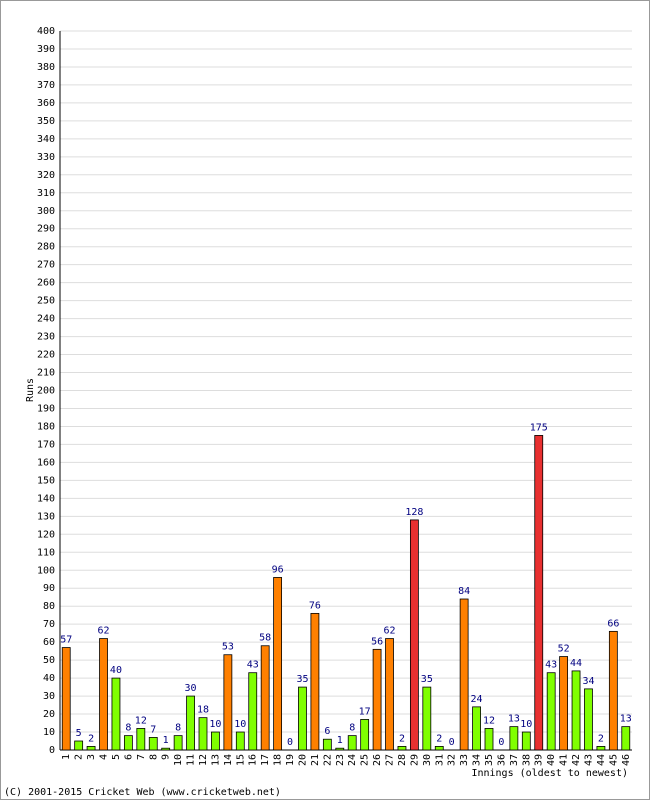 This screenshot has height=800, width=650. I want to click on x-tick-label: 24, so click(352, 760).